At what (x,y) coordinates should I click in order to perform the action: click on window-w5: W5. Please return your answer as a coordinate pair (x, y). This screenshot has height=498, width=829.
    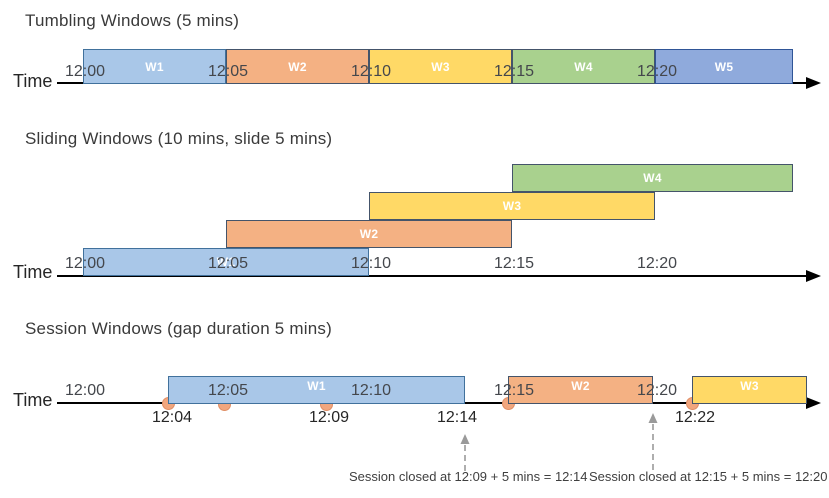
    Looking at the image, I should click on (724, 66).